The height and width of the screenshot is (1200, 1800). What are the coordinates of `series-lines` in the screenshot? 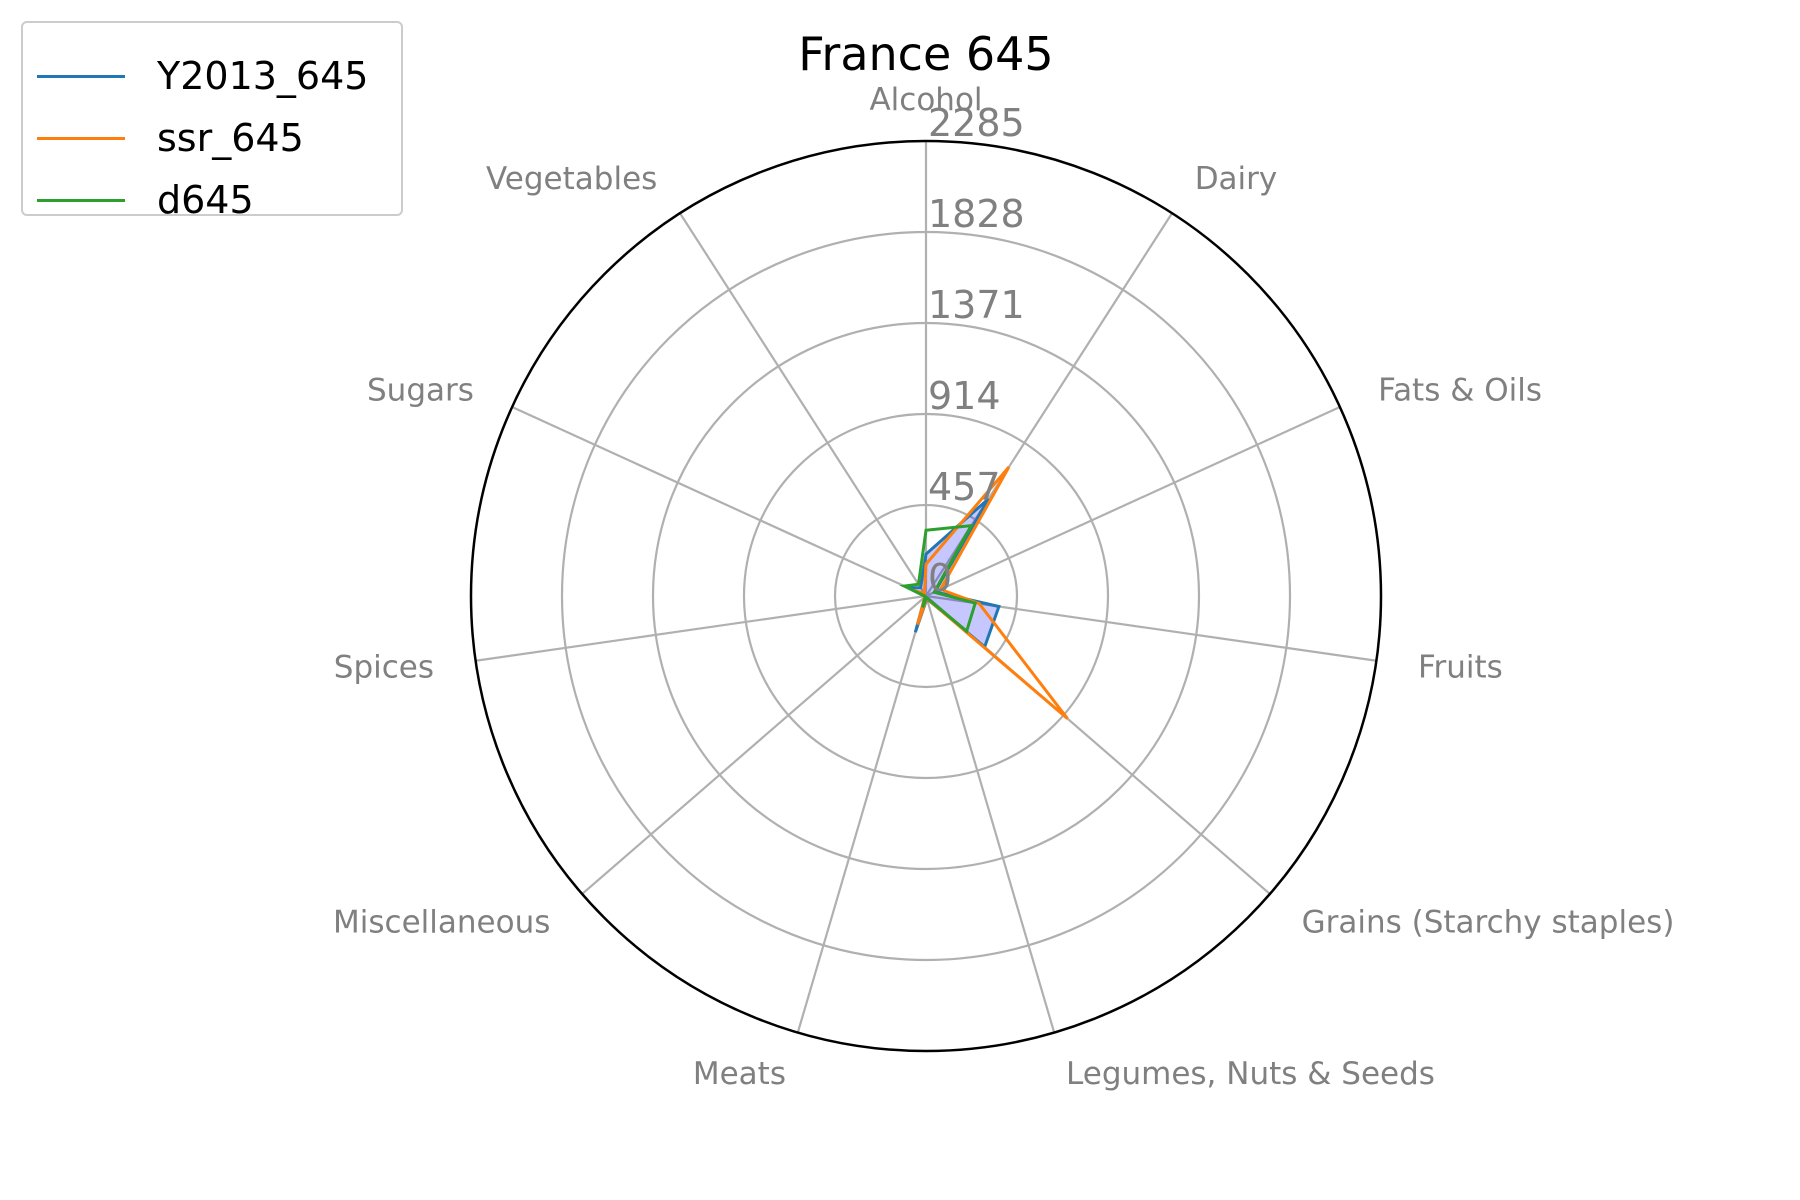 It's located at (984, 593).